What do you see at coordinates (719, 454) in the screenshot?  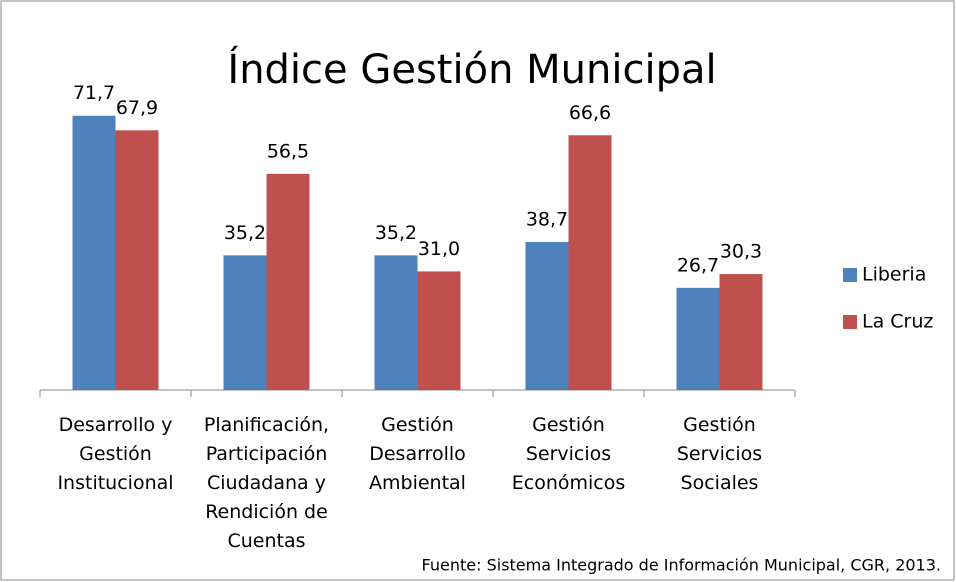 I see `x-tick-label: Gestión Servicios Sociales` at bounding box center [719, 454].